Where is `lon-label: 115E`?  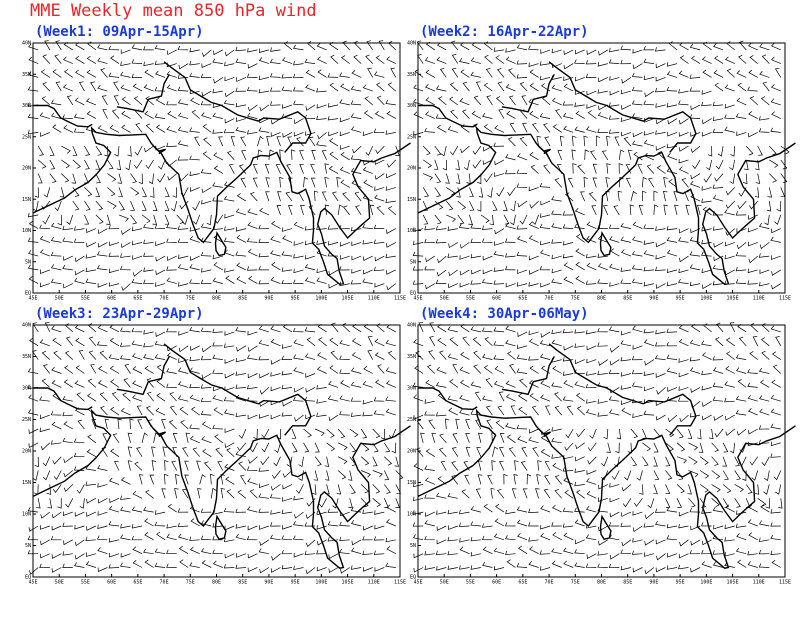
lon-label: 115E is located at coordinates (400, 299).